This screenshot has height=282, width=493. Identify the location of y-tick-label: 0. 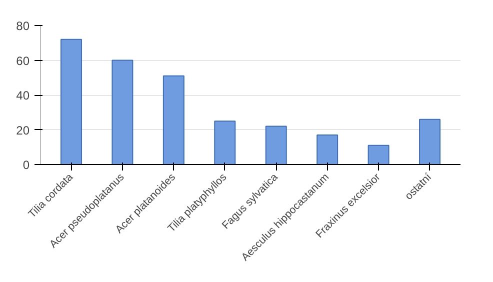
(26, 165).